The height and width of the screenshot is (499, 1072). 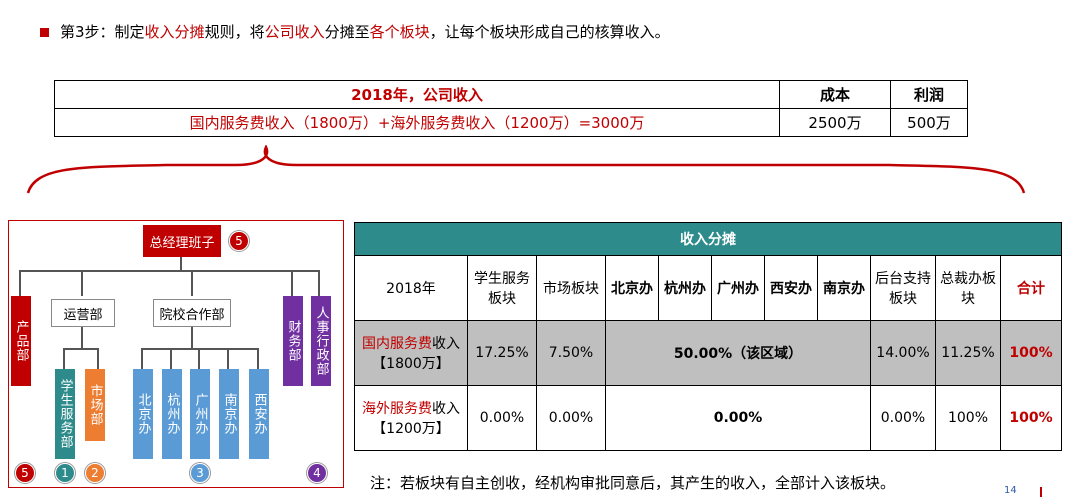 I want to click on cost-header: 成本, so click(x=835, y=94).